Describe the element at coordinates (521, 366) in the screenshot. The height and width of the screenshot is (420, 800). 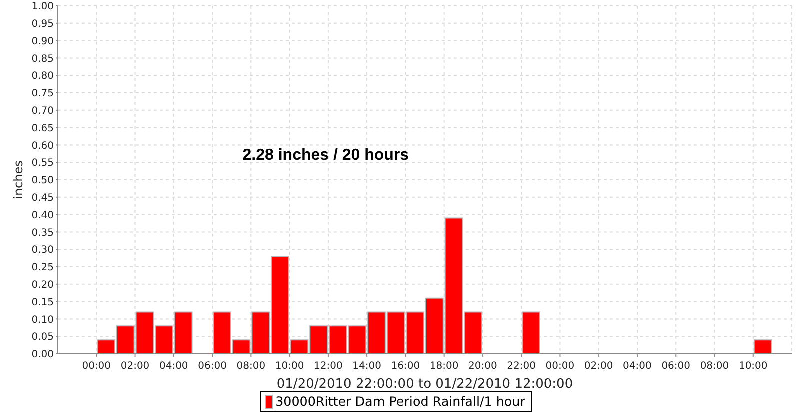
I see `x-tick-label: 22:00` at that location.